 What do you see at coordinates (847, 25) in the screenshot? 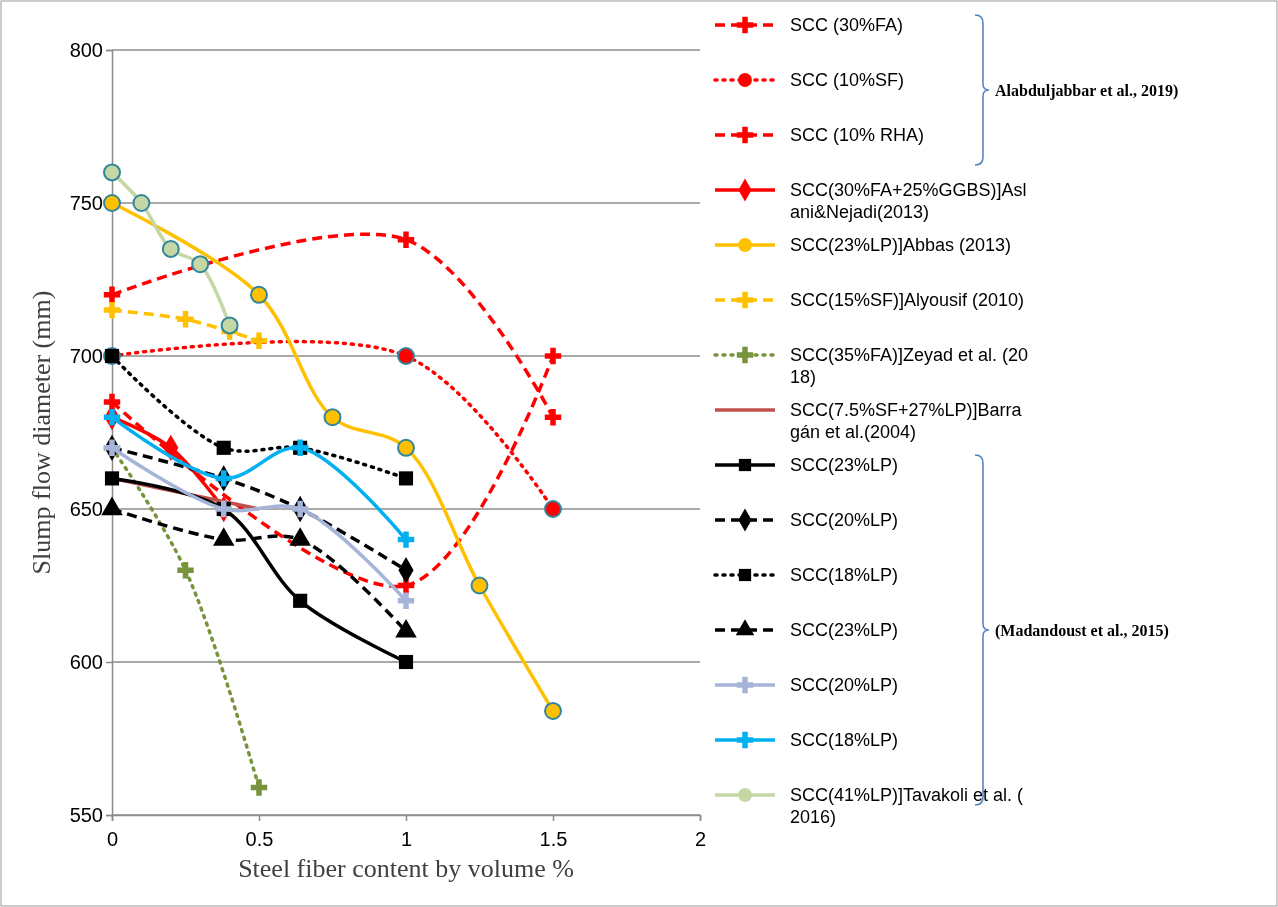
I see `legend-label: SCC (30%FA)` at bounding box center [847, 25].